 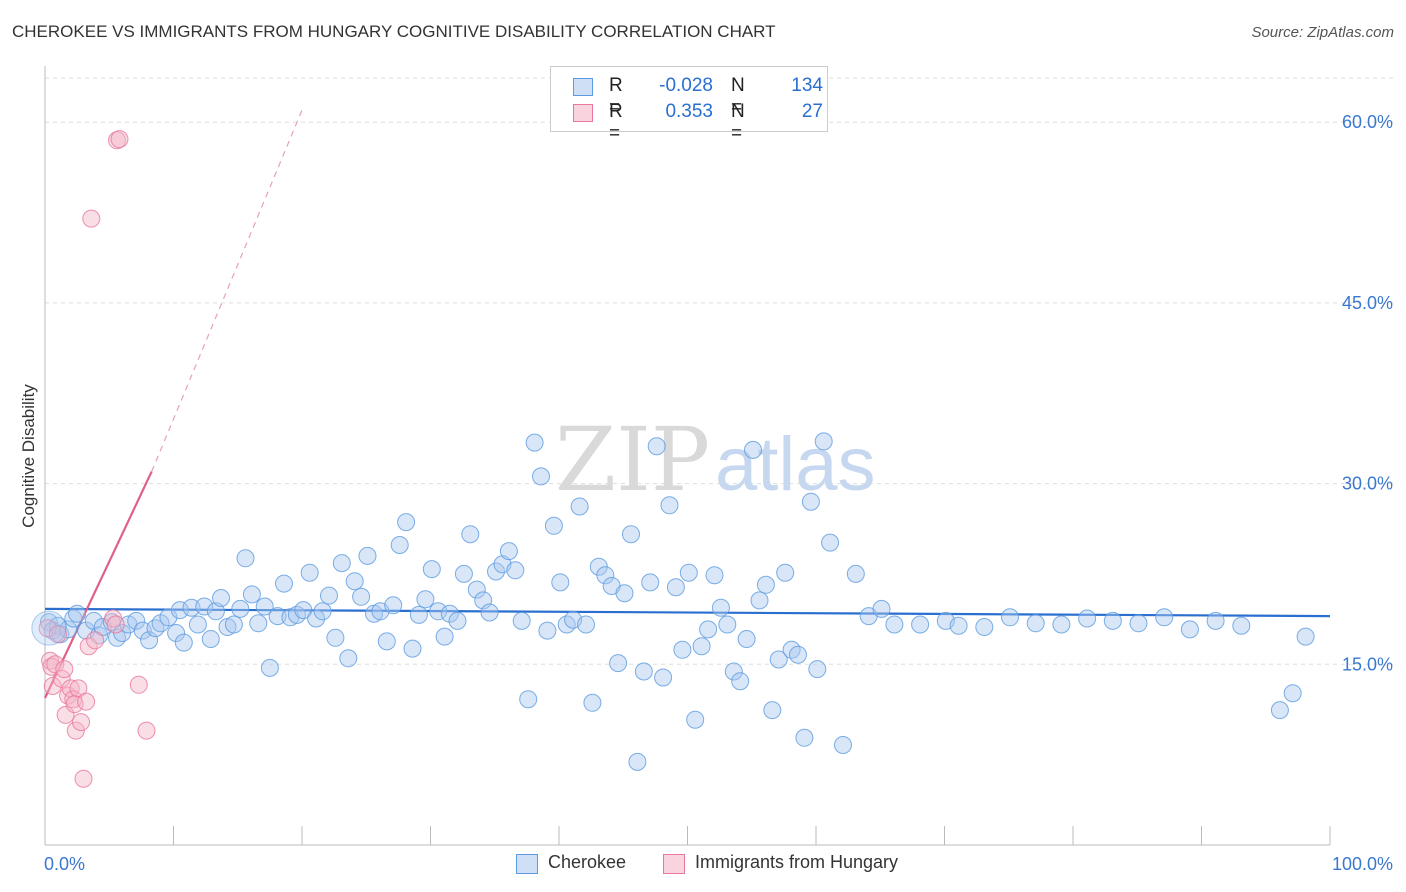 What do you see at coordinates (1367, 484) in the screenshot?
I see `y-tick-label: 30.0%` at bounding box center [1367, 484].